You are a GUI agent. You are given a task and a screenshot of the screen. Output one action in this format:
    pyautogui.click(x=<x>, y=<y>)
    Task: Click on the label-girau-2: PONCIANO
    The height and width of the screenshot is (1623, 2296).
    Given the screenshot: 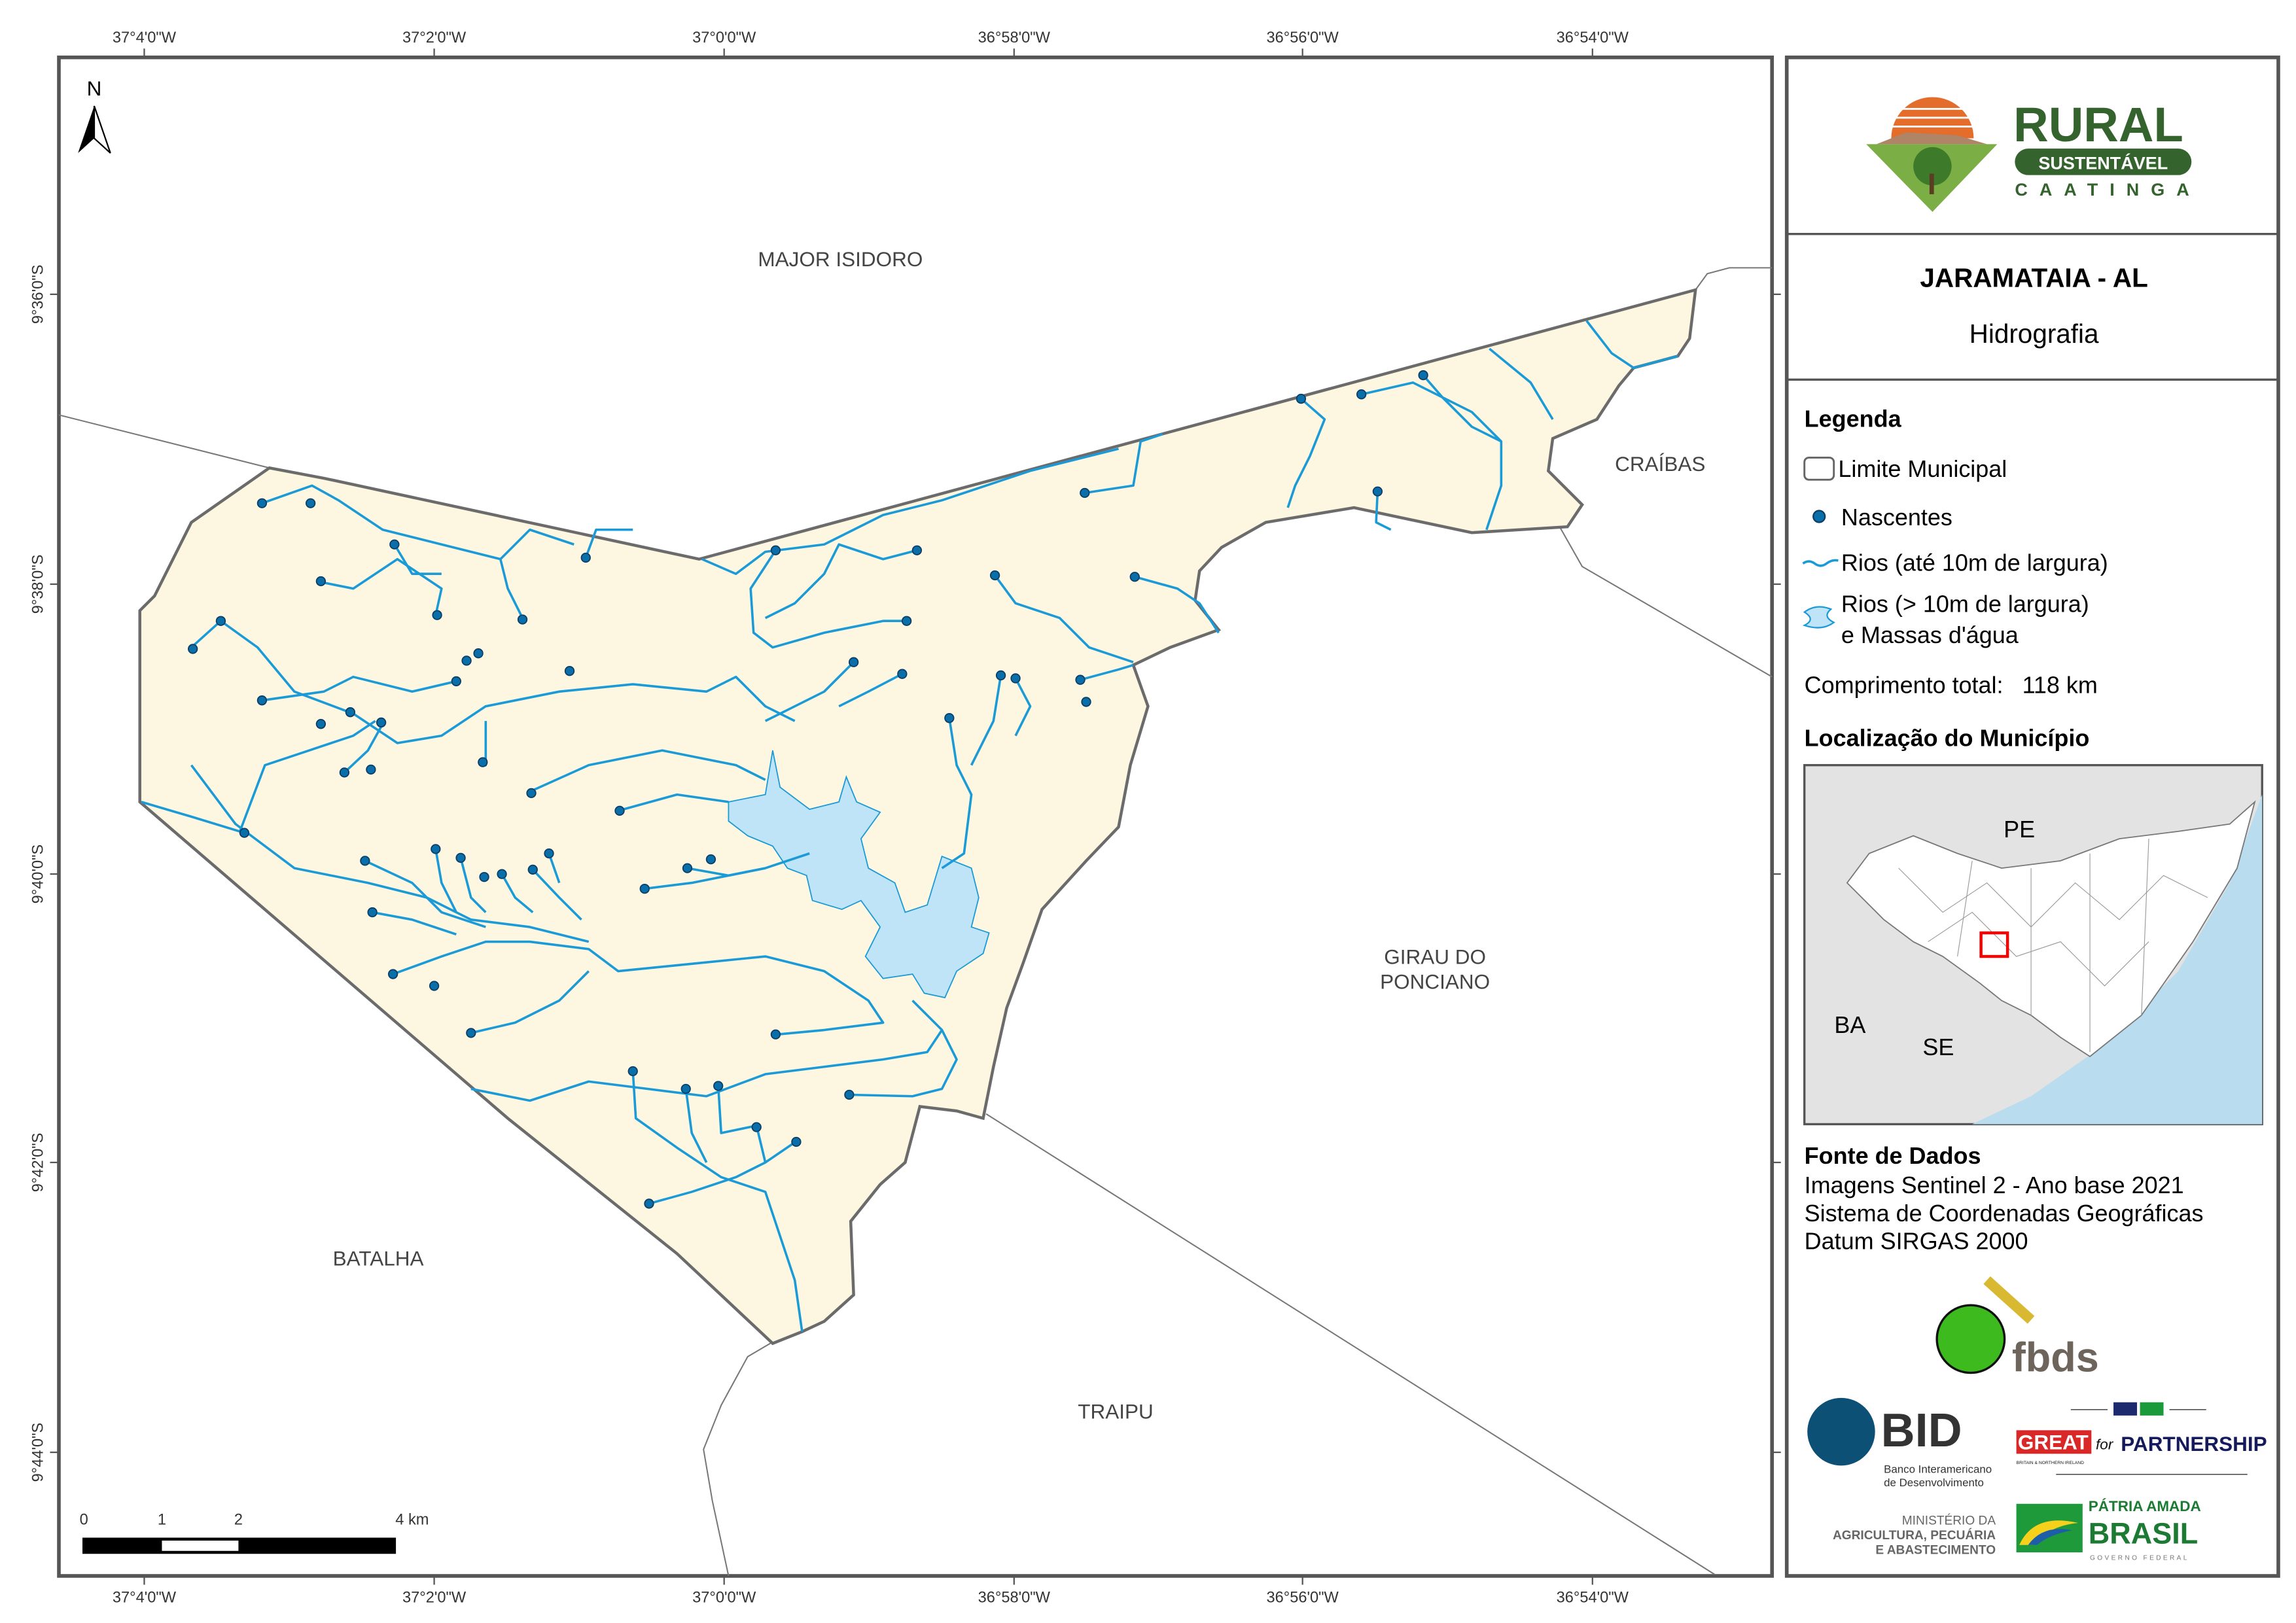 What is the action you would take?
    pyautogui.click(x=1435, y=982)
    